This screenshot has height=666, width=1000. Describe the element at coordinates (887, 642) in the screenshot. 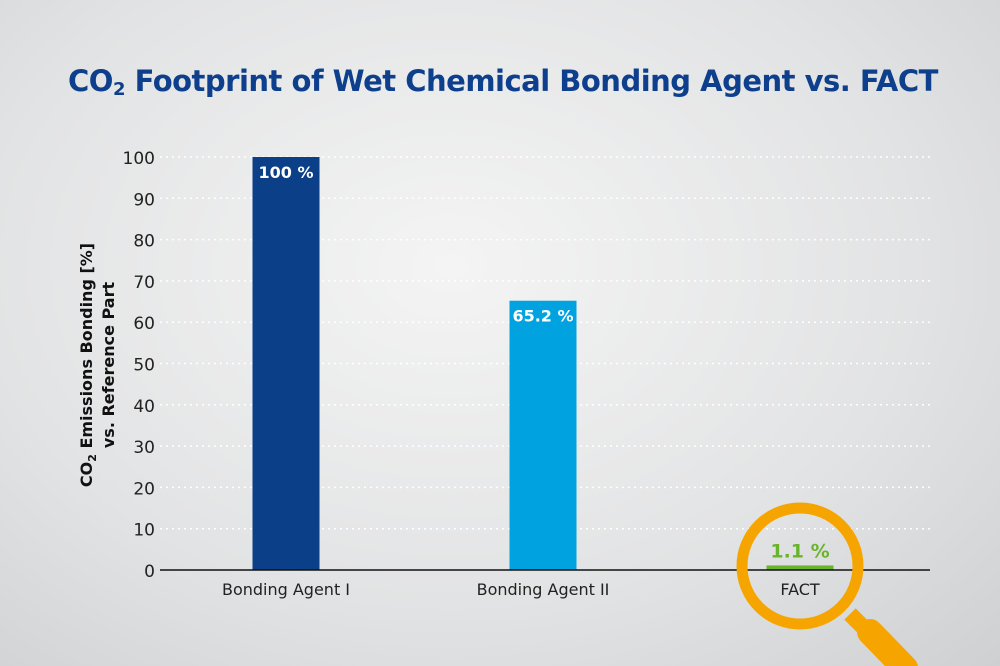

I see `magnifier-icon-handle` at that location.